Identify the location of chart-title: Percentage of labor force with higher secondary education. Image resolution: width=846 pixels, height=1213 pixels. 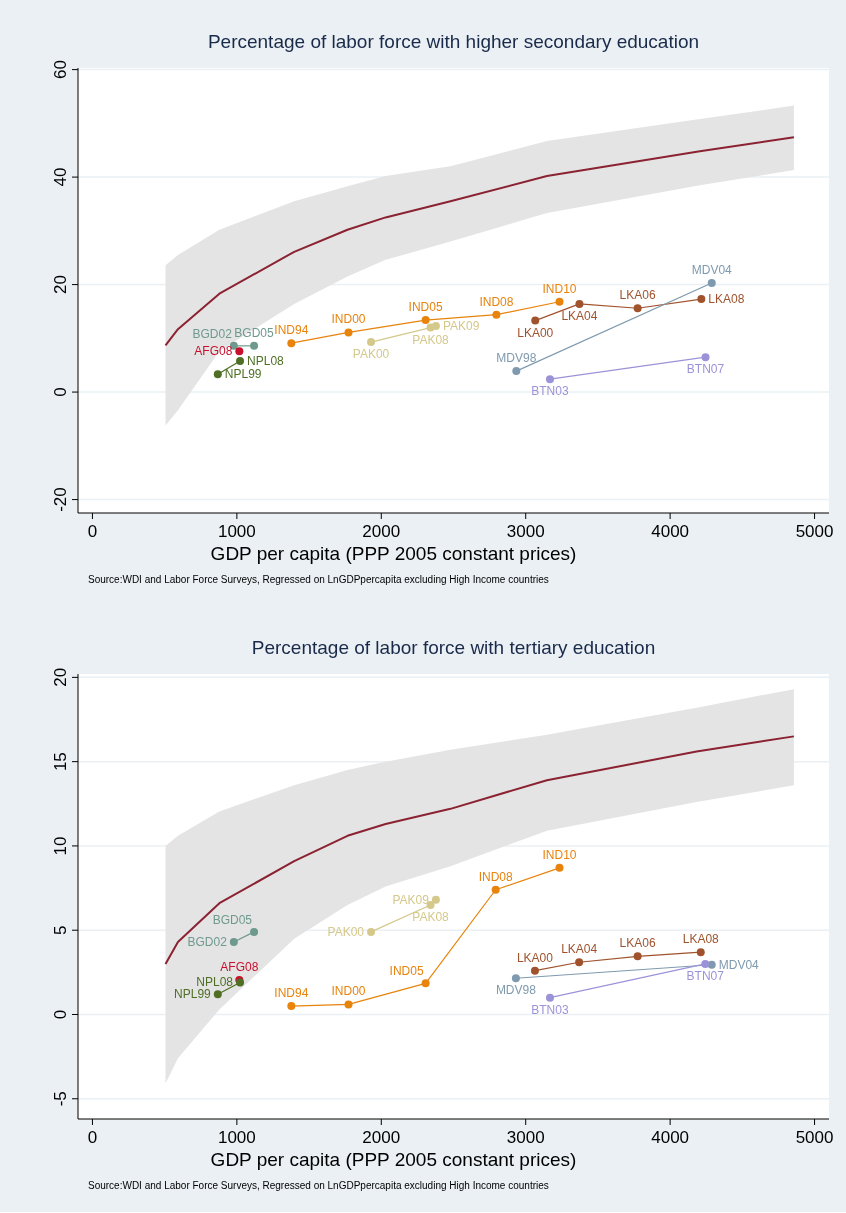
(453, 41).